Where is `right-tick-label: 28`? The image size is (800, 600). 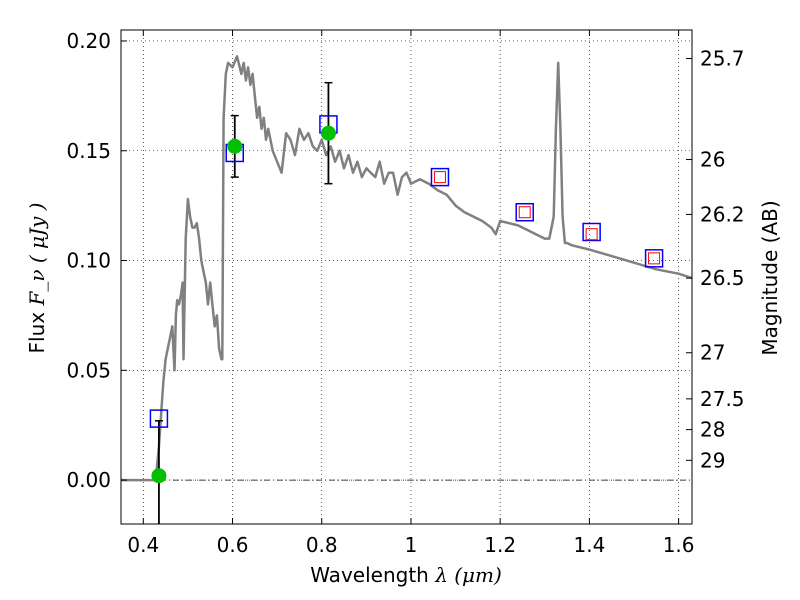 right-tick-label: 28 is located at coordinates (712, 430).